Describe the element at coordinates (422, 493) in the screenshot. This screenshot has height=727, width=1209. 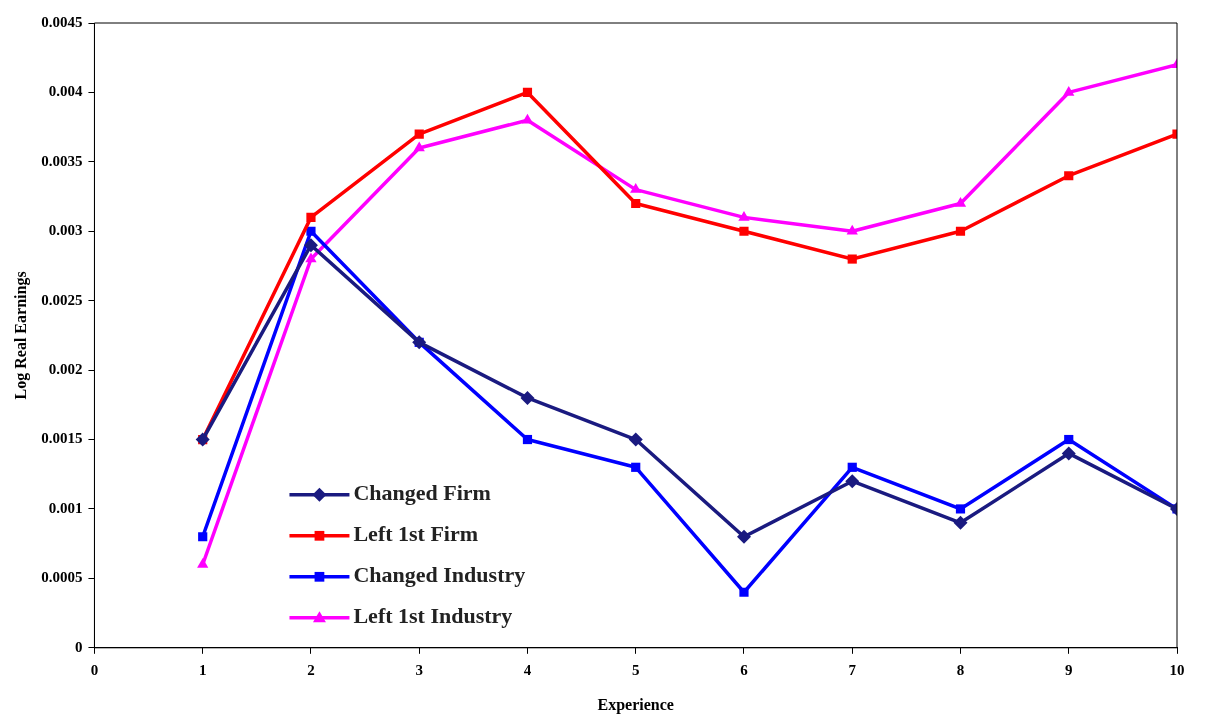
I see `legend-label: Changed Firm` at that location.